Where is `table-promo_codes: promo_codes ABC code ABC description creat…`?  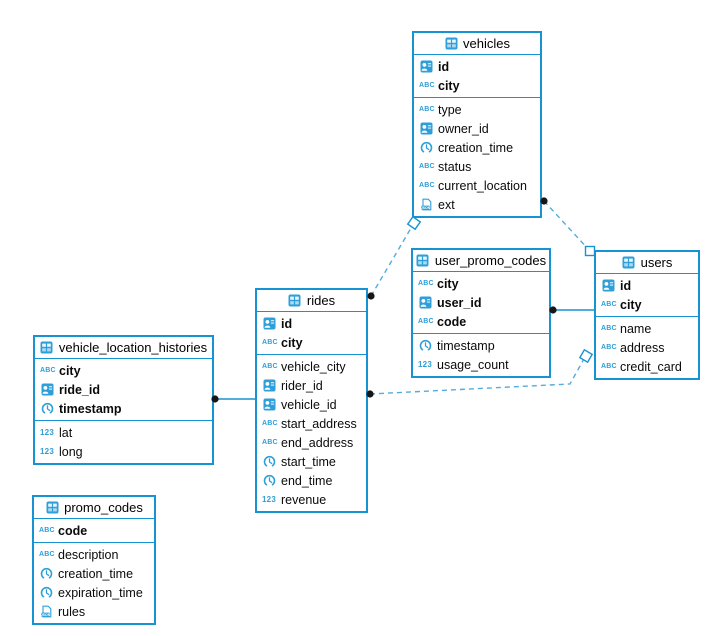
table-promo_codes: promo_codes ABC code ABC description creat… is located at coordinates (94, 560).